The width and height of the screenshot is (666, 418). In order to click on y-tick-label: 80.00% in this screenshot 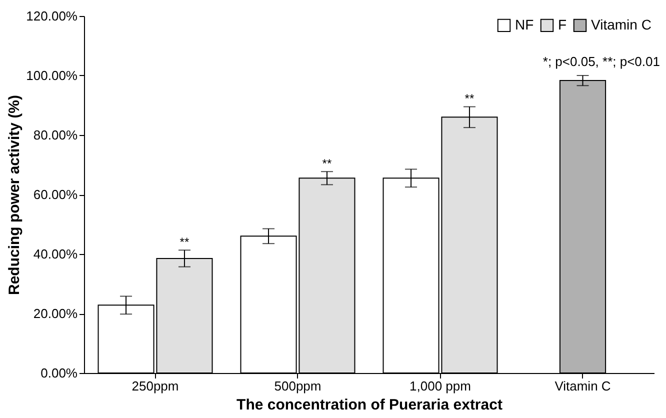, I will do `click(55, 135)`.